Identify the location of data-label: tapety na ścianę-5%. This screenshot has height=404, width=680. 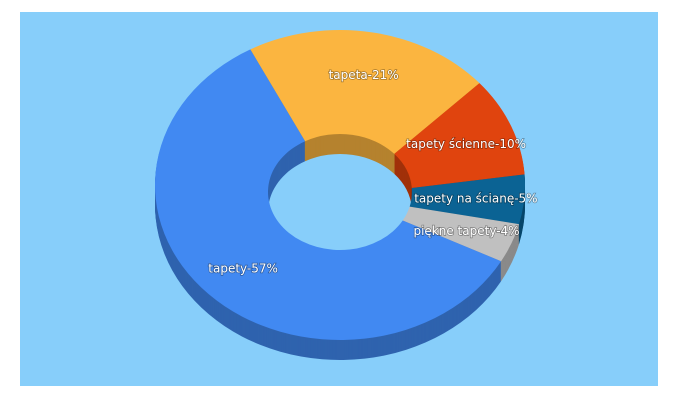
(475, 199).